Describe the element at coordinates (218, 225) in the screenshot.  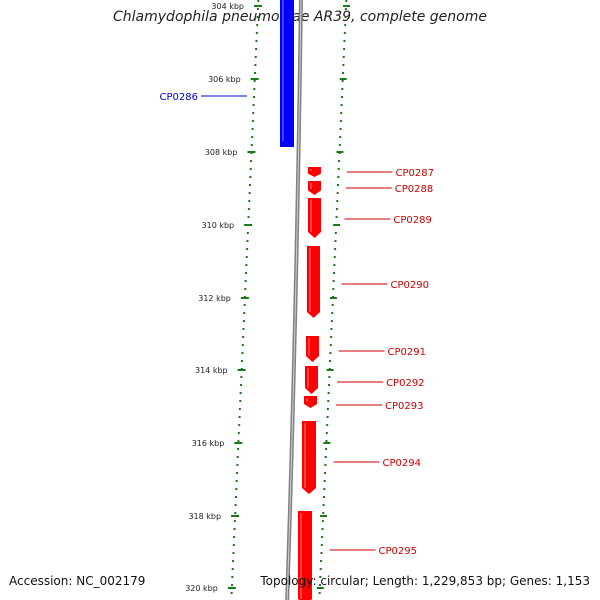
I see `tick-label: 310 kbp` at that location.